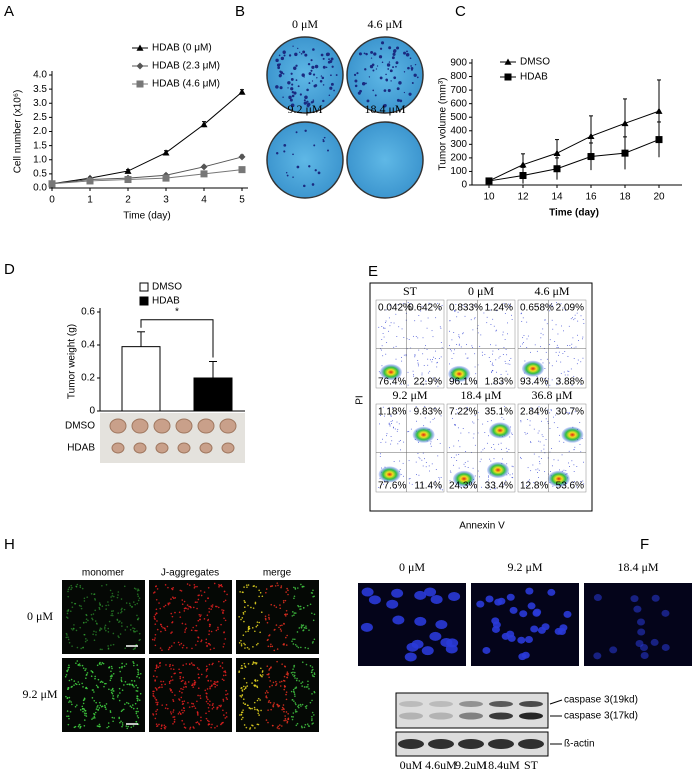  What do you see at coordinates (525, 655) in the screenshot?
I see `nucleus` at bounding box center [525, 655].